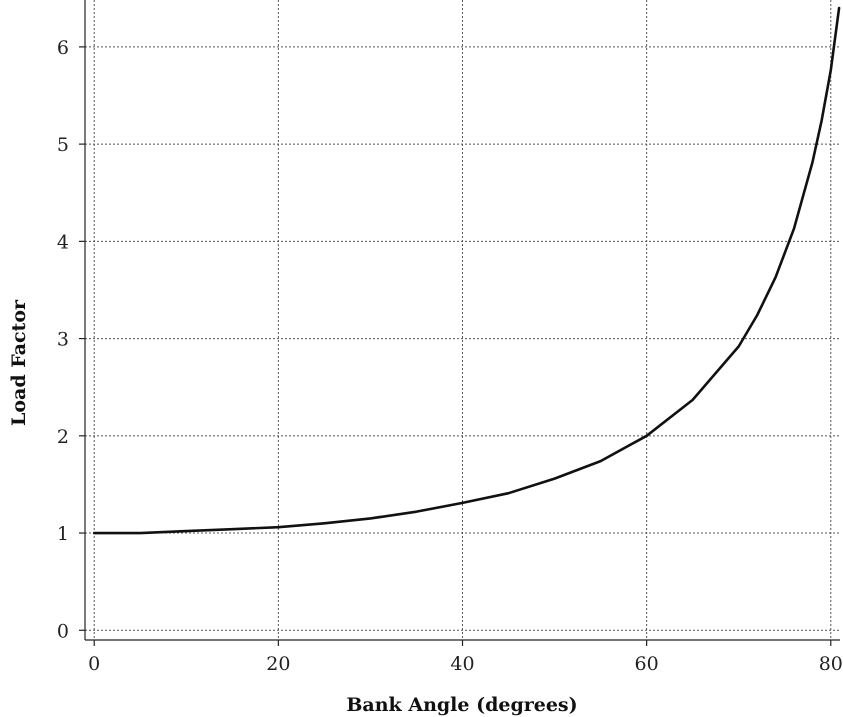 Image resolution: width=843 pixels, height=717 pixels. Describe the element at coordinates (63, 340) in the screenshot. I see `y-tick-label: 3` at that location.